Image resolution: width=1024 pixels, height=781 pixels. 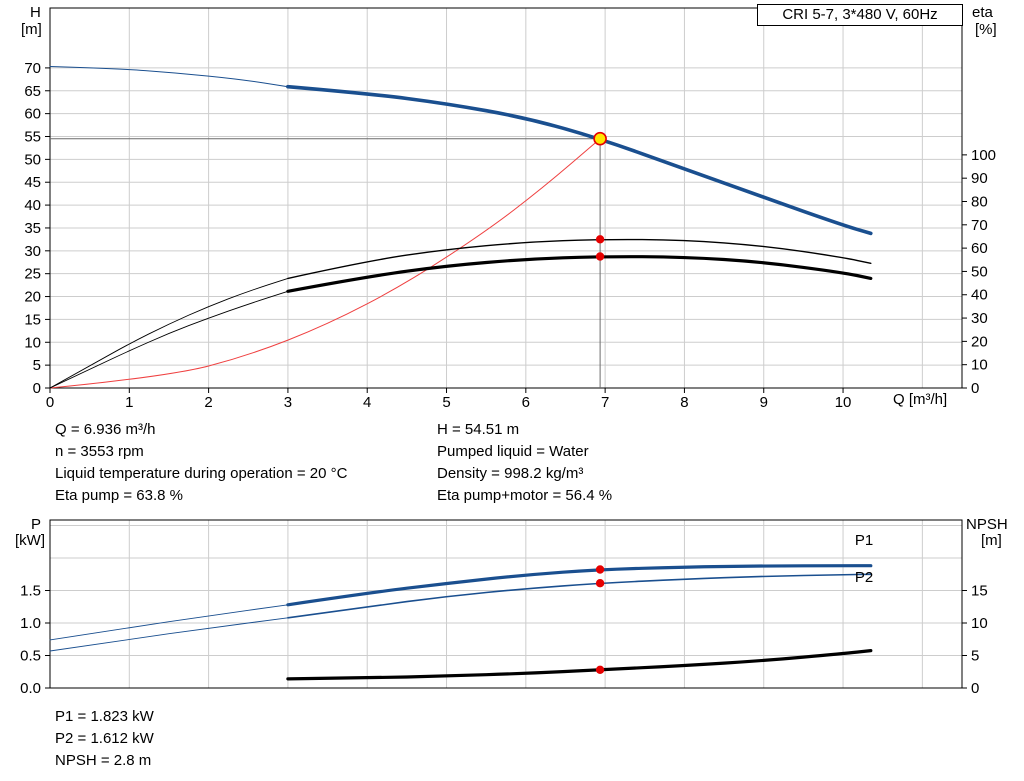 What do you see at coordinates (103, 760) in the screenshot?
I see `npsh-readout: NPSH = 2.8 m` at bounding box center [103, 760].